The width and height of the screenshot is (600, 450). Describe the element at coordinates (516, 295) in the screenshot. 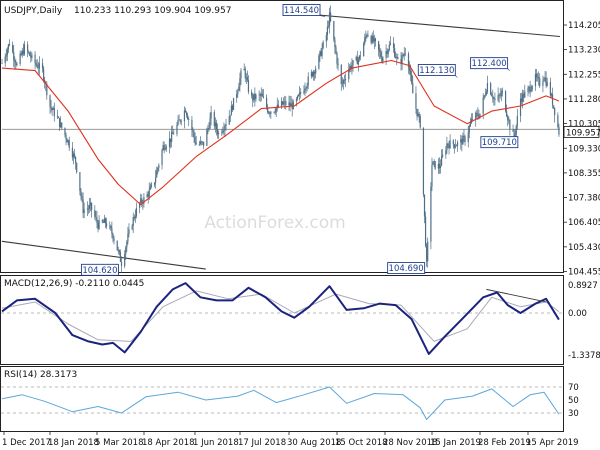

I see `macd-trendline` at that location.